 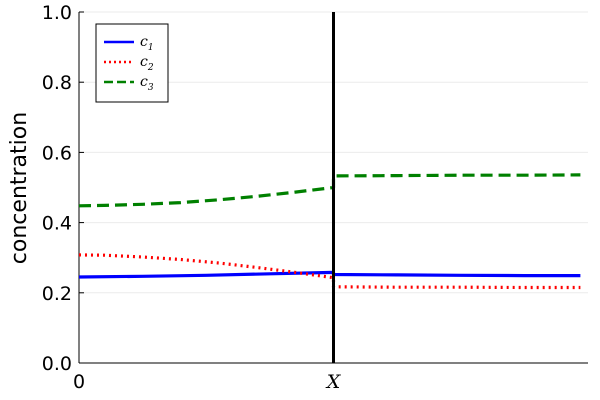 I want to click on series-line-c2, so click(x=329, y=271).